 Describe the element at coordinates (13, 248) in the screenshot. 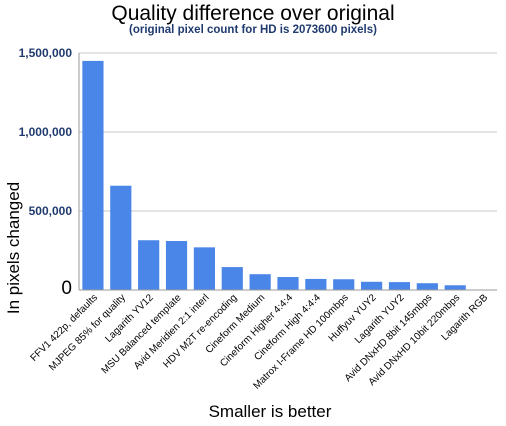

I see `y-axis-label: In pixels changed` at that location.